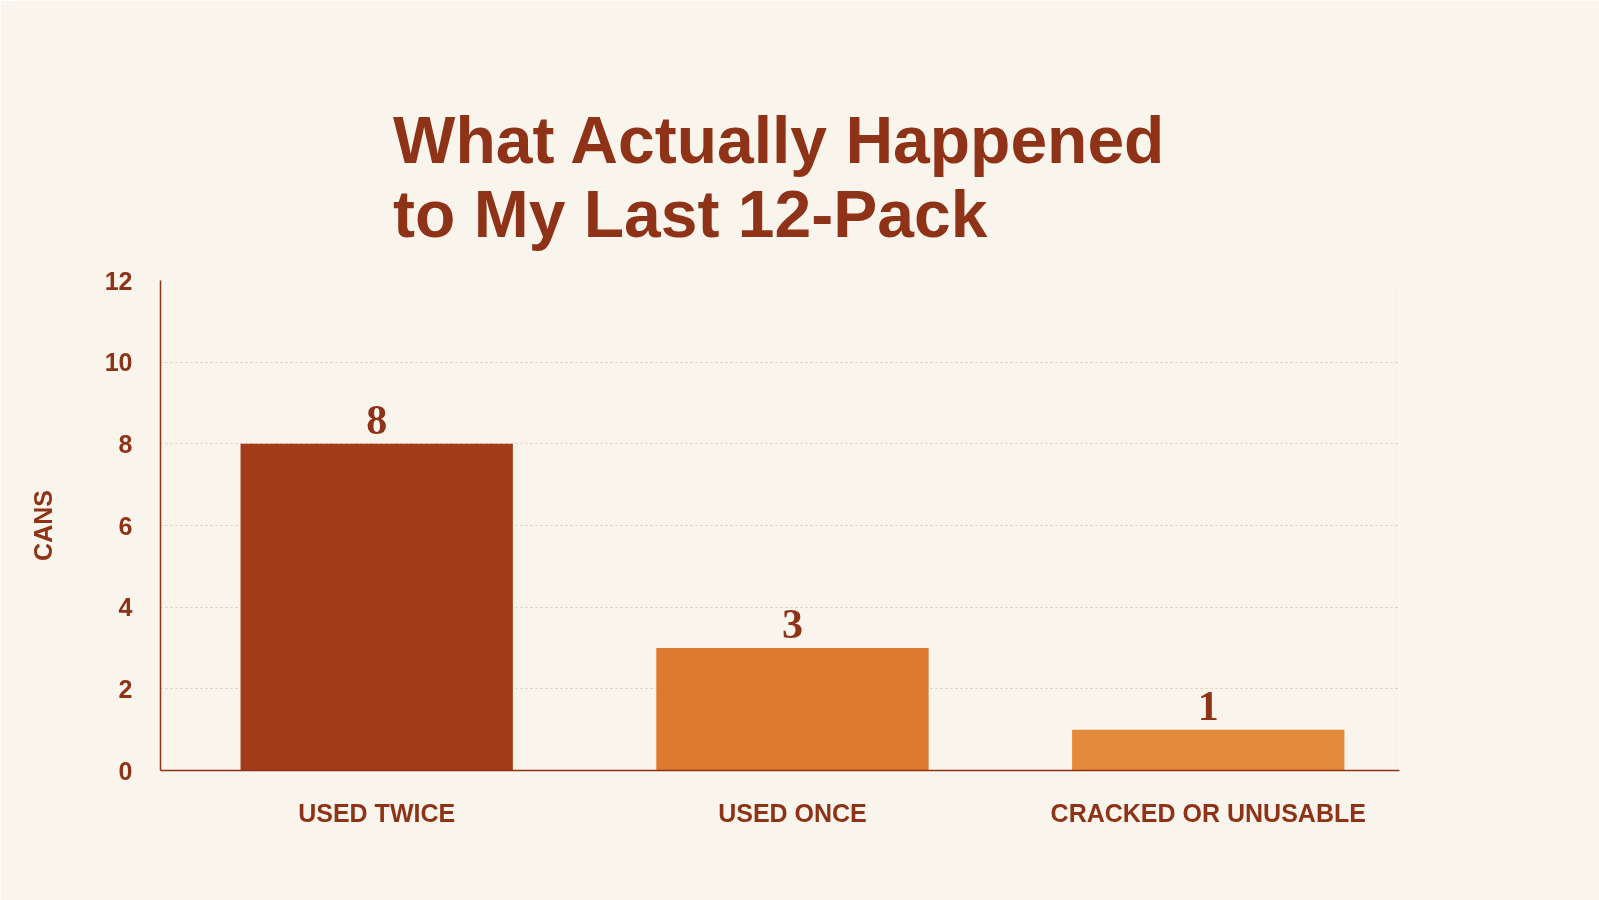 Image resolution: width=1599 pixels, height=900 pixels. I want to click on y-tick-label: 6, so click(125, 525).